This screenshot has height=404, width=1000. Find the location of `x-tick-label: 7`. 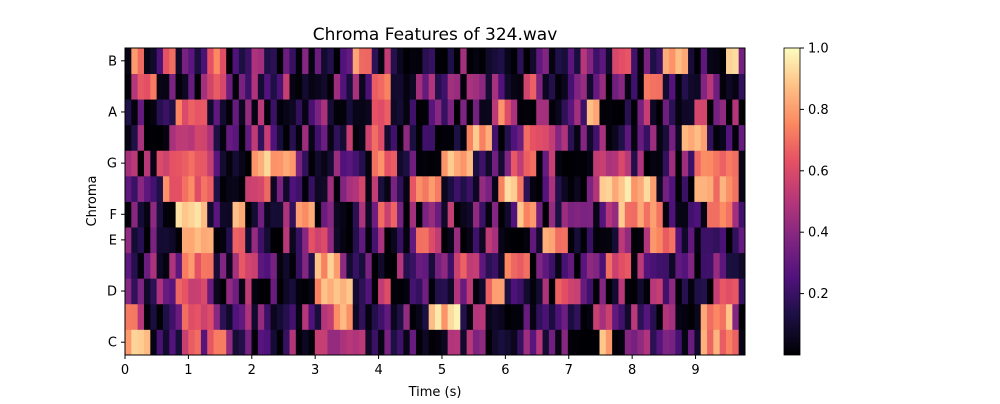

x-tick-label: 7 is located at coordinates (569, 370).